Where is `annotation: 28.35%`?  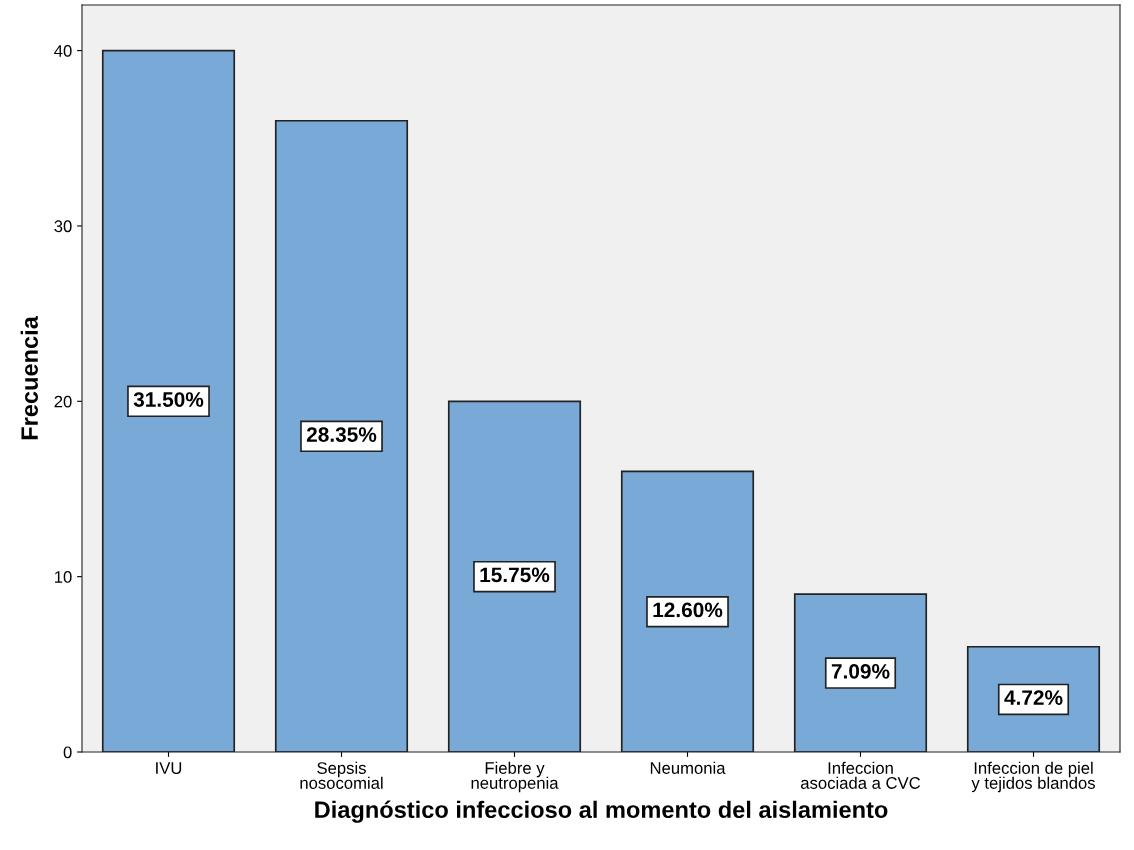
annotation: 28.35% is located at coordinates (341, 434).